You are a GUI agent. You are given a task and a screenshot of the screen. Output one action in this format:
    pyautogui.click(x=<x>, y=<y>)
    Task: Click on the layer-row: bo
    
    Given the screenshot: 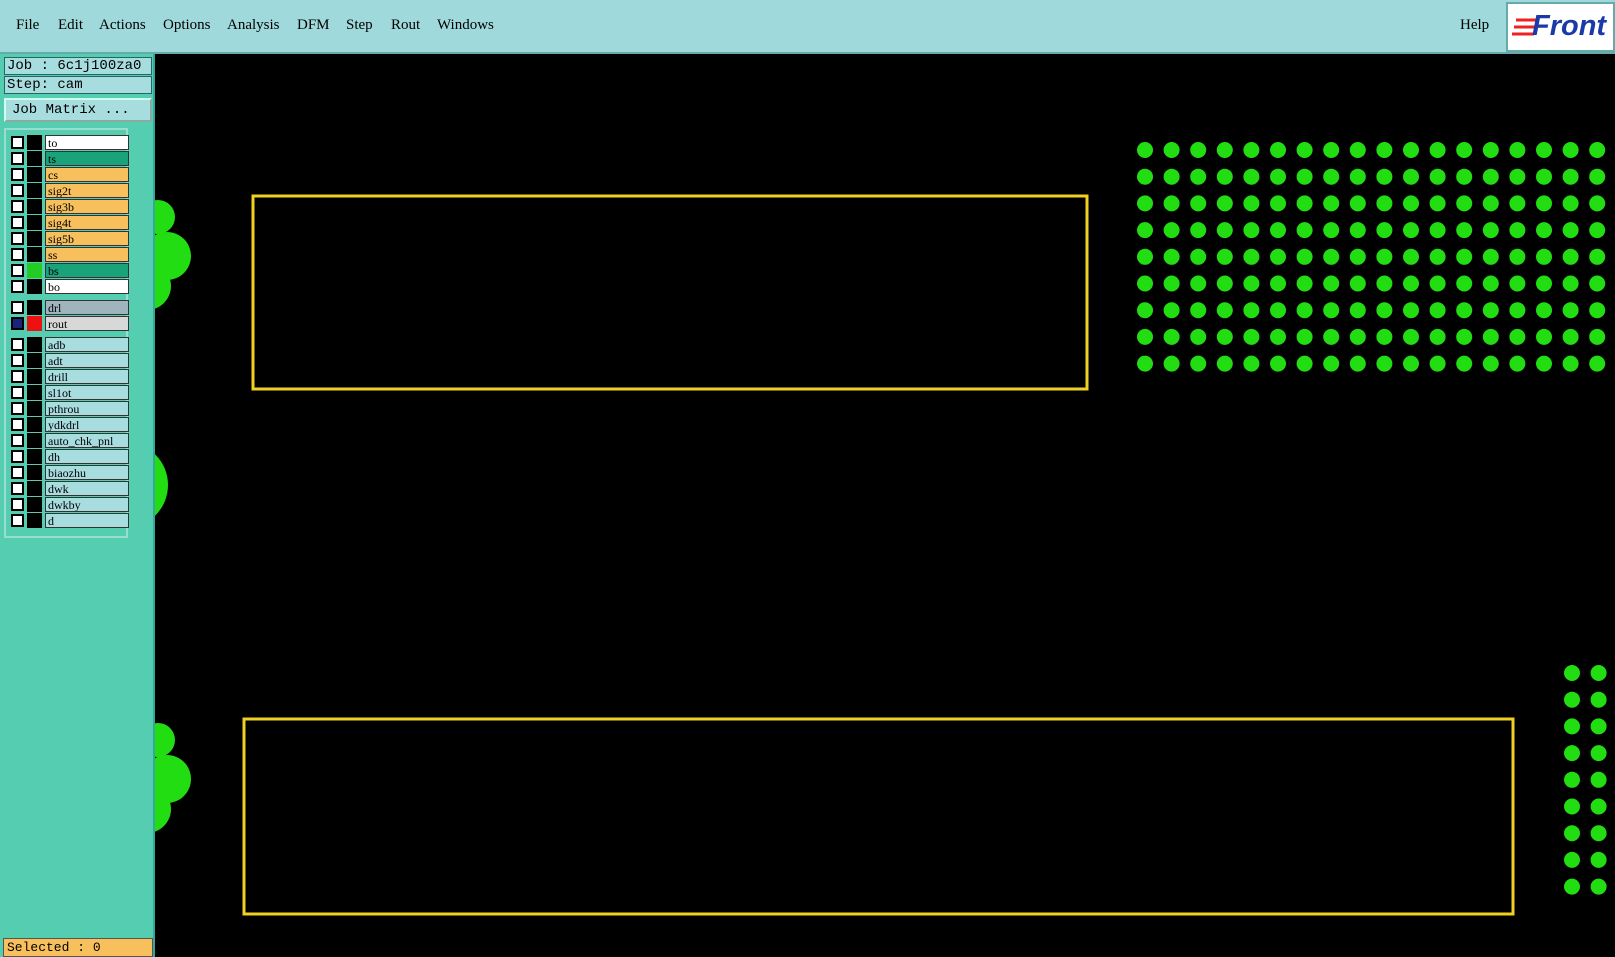 What is the action you would take?
    pyautogui.click(x=69, y=286)
    